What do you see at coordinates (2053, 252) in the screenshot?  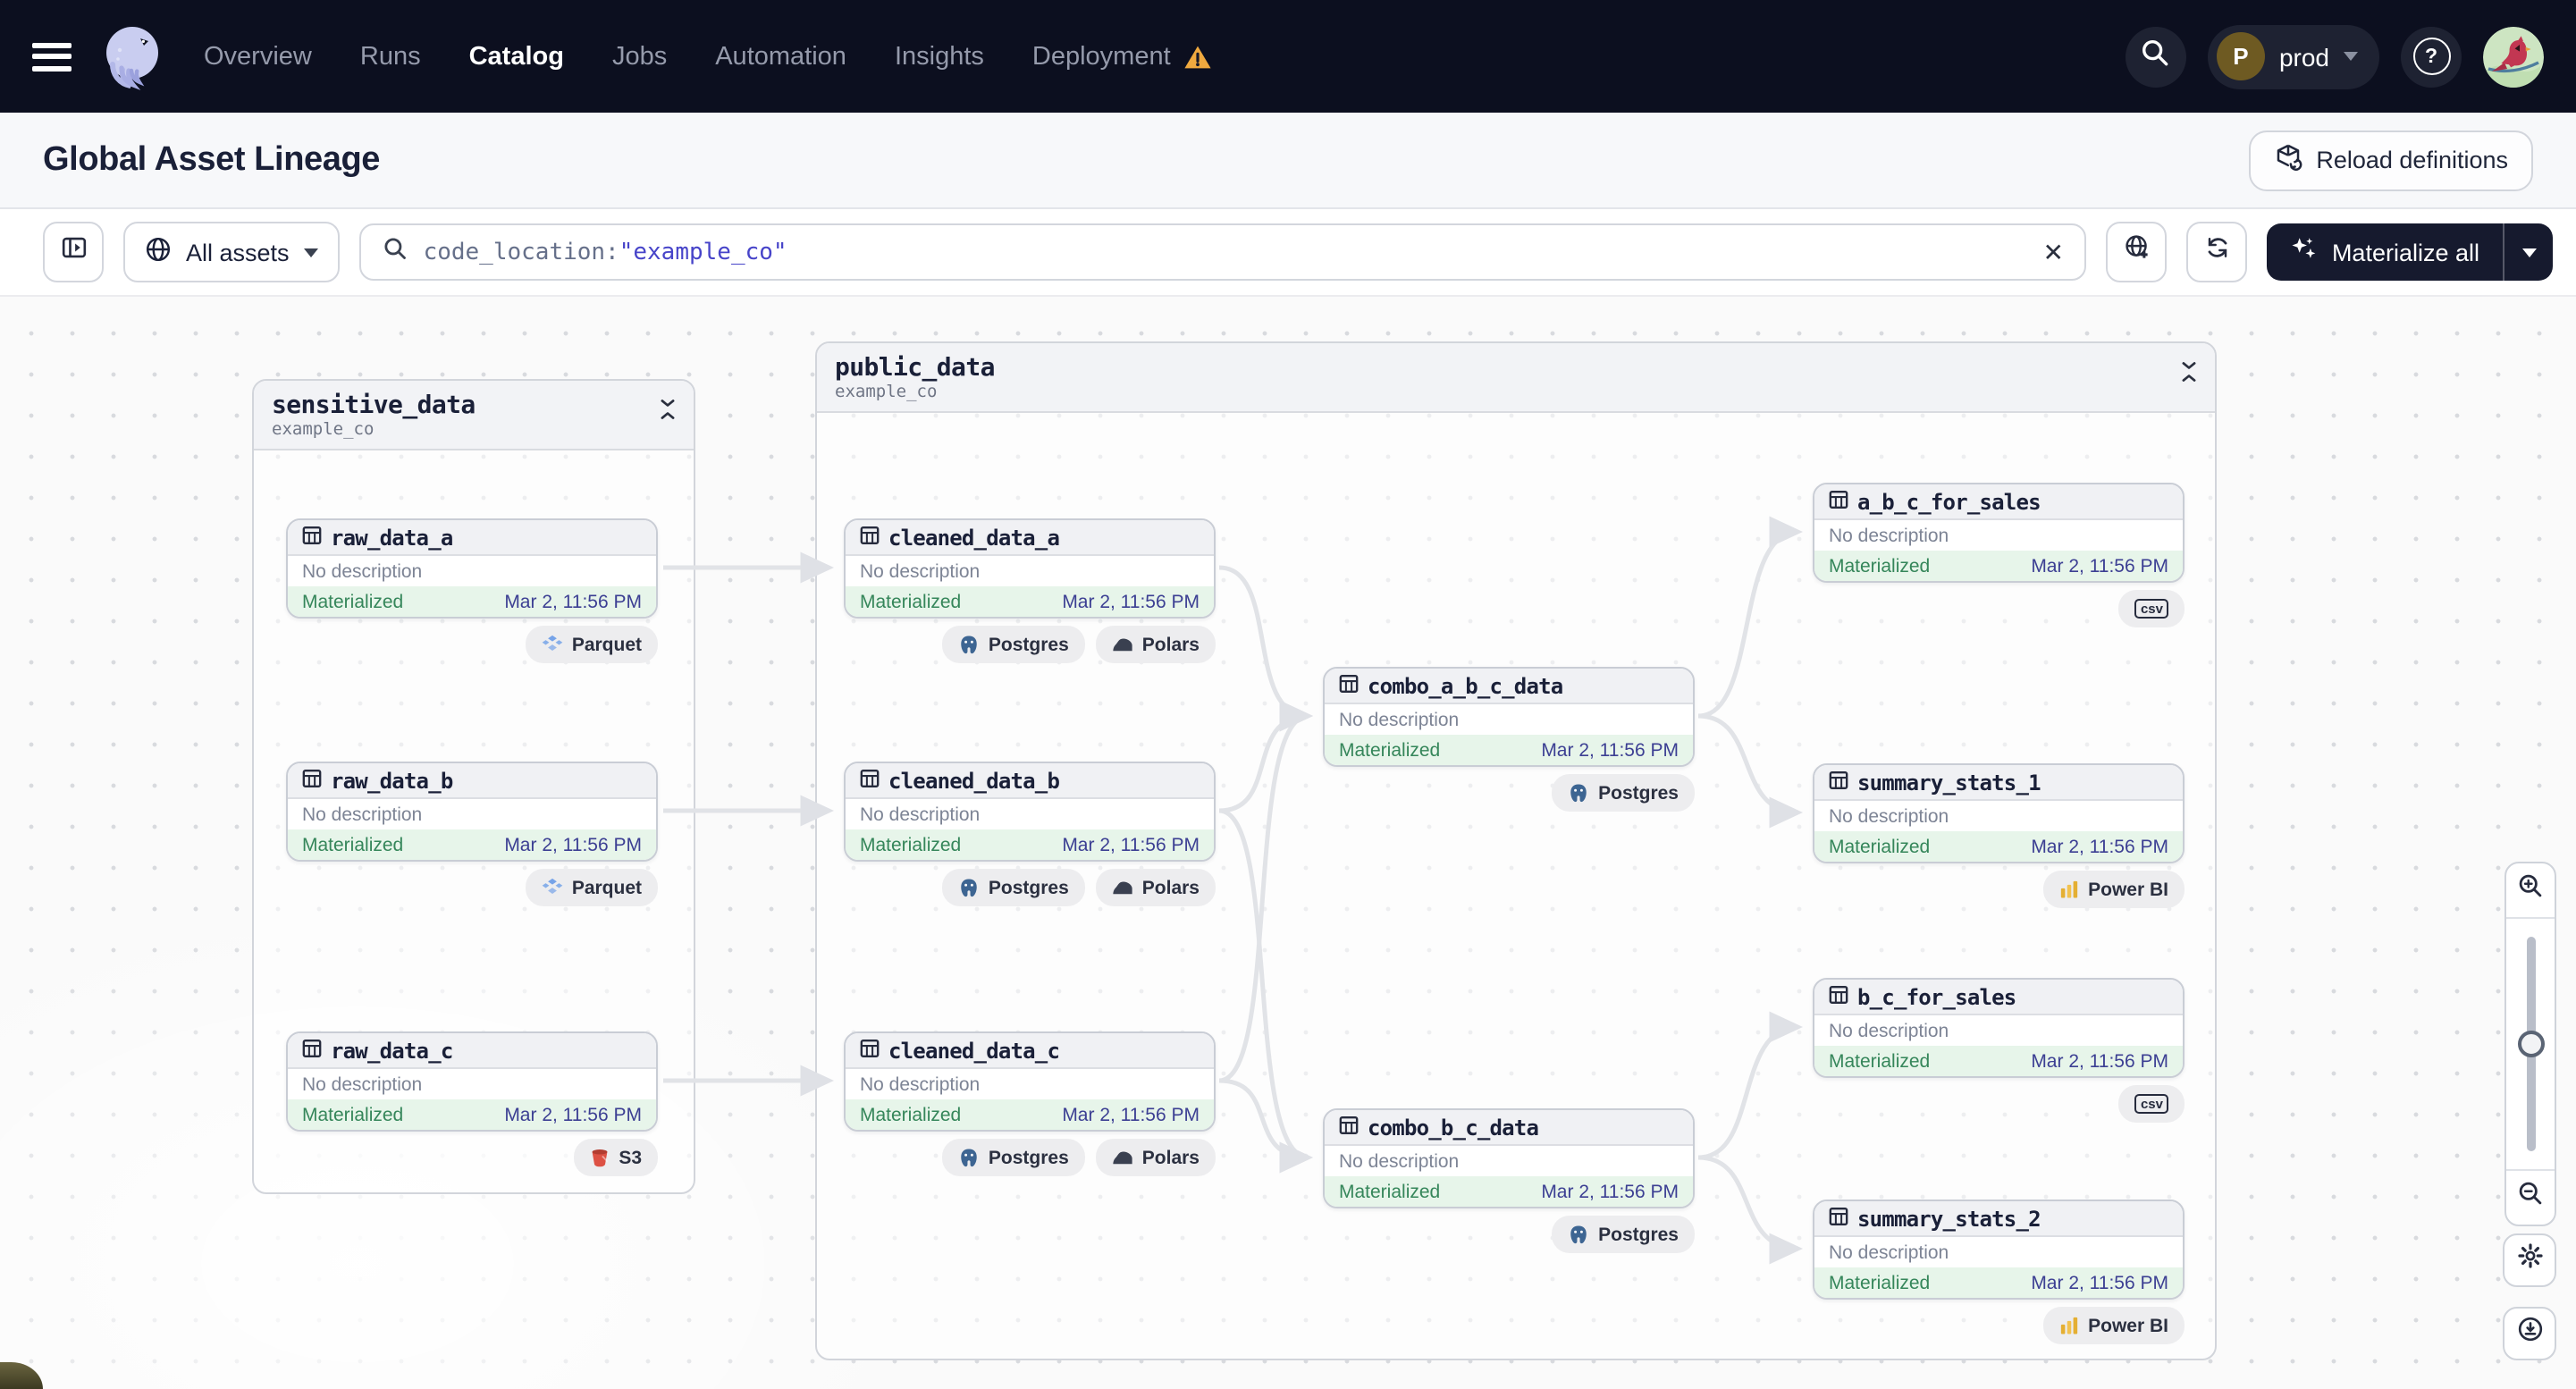 I see `clear-search-icon: ✕` at bounding box center [2053, 252].